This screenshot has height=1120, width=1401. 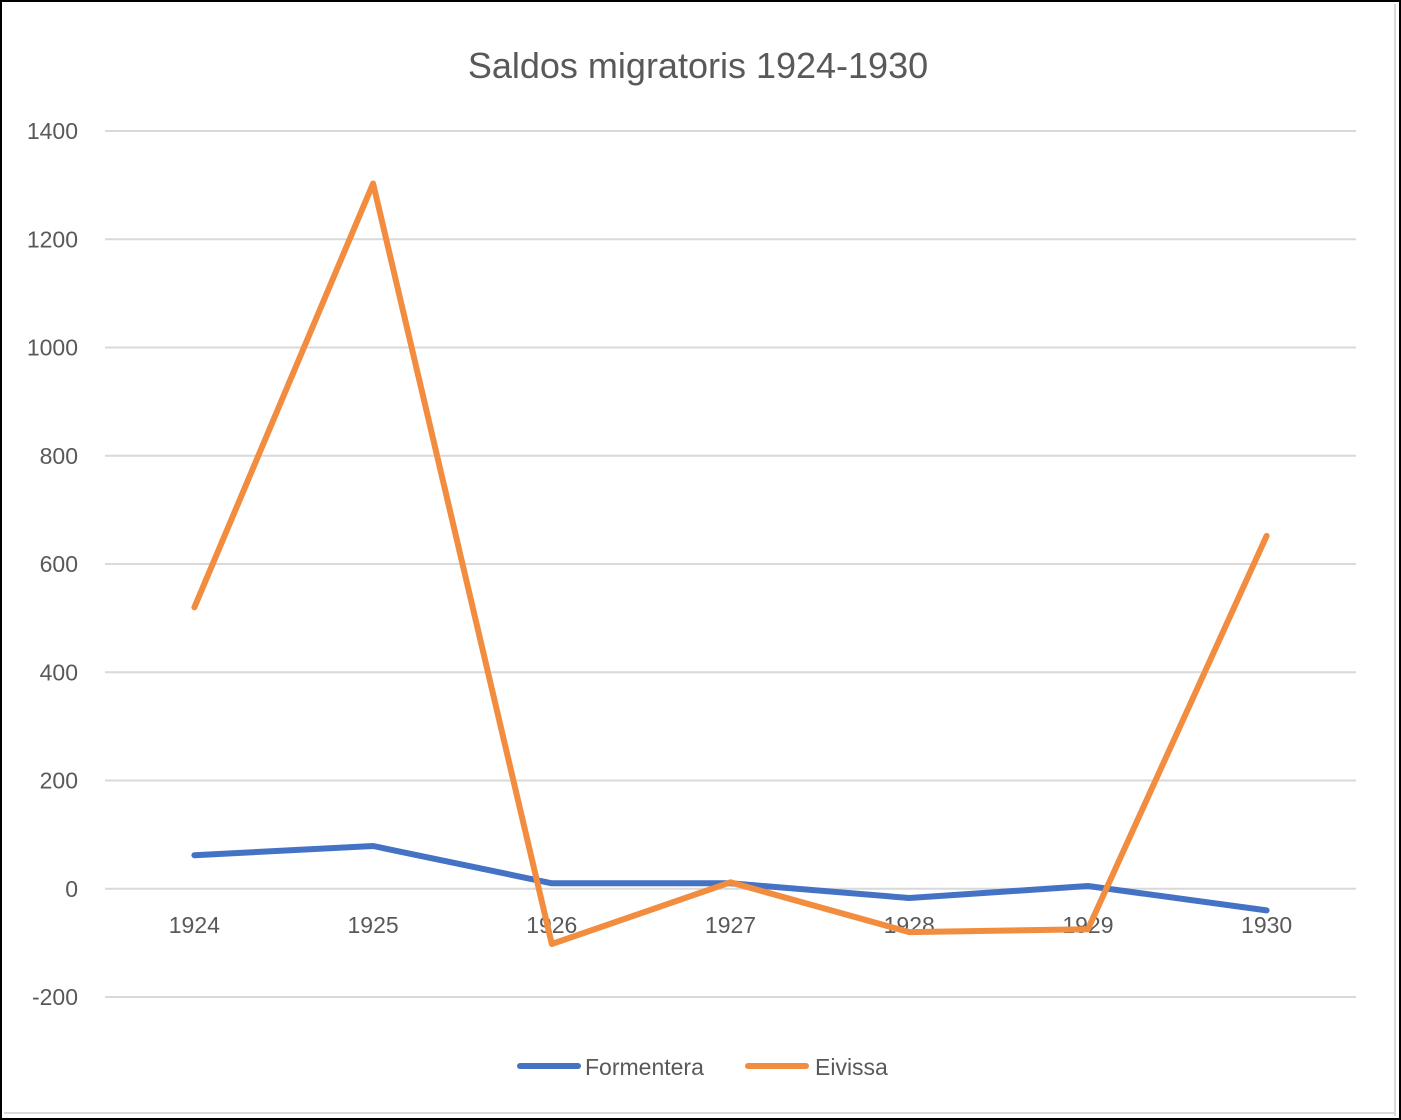 What do you see at coordinates (851, 1067) in the screenshot?
I see `legend-label-eivissa: Eivissa` at bounding box center [851, 1067].